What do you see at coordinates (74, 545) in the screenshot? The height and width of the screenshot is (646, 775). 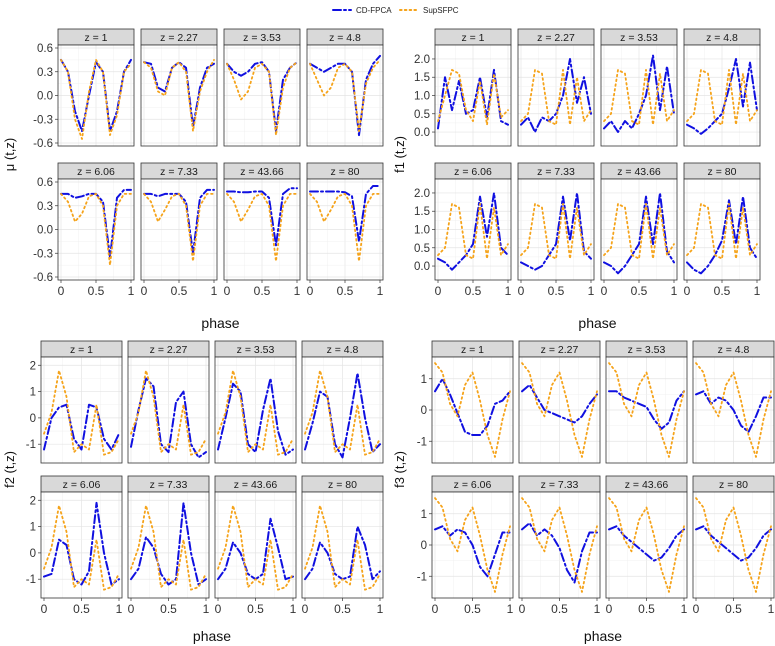 I see `panel-4: z = 6.06 -1 0 1 2 0 0.5 1` at bounding box center [74, 545].